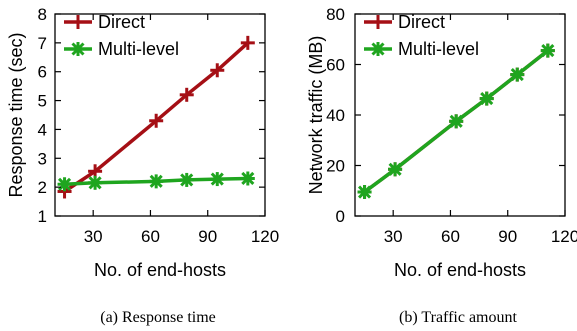  I want to click on y-tick-label: 5, so click(42, 101).